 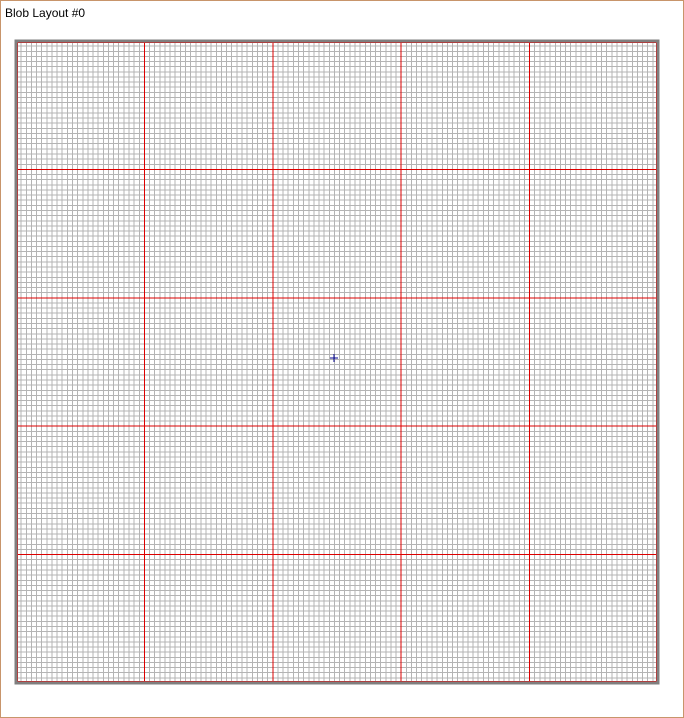 What do you see at coordinates (45, 13) in the screenshot?
I see `window-title: Blob Layout #0` at bounding box center [45, 13].